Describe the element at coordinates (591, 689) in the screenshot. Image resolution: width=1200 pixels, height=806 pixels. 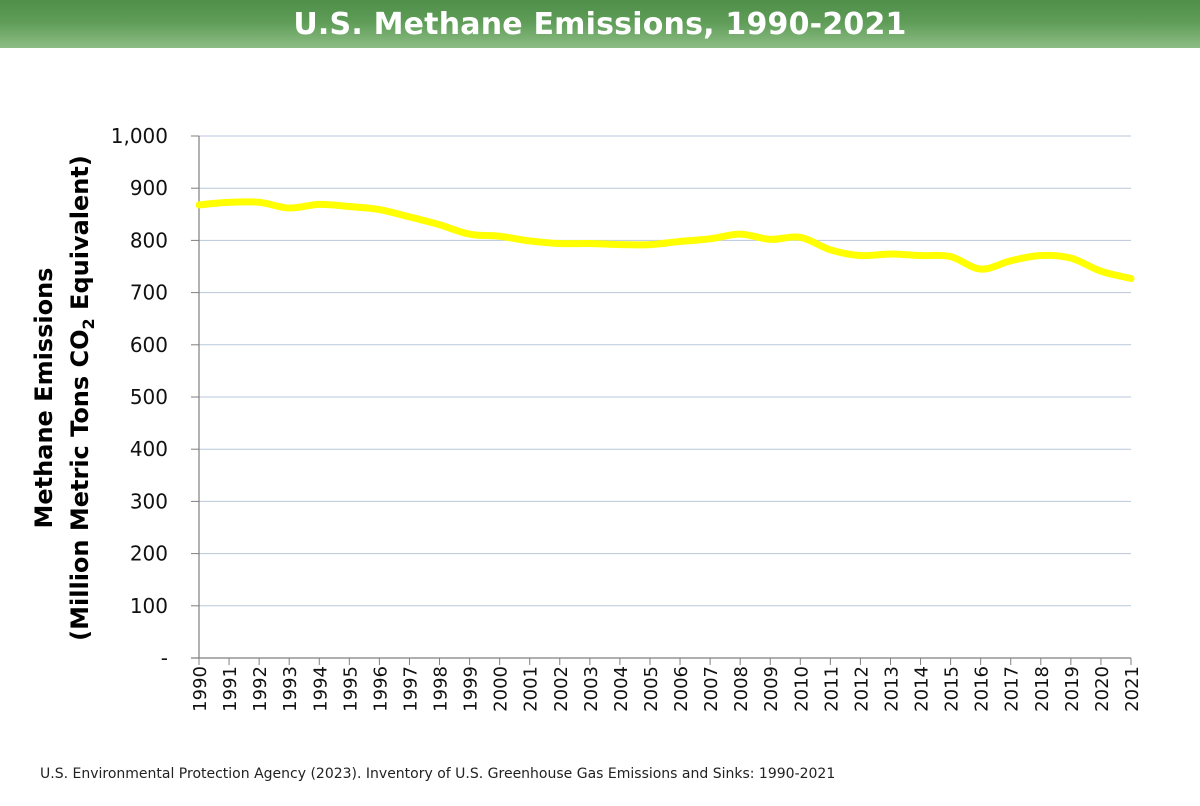
I see `x-tick-label: 2003` at that location.